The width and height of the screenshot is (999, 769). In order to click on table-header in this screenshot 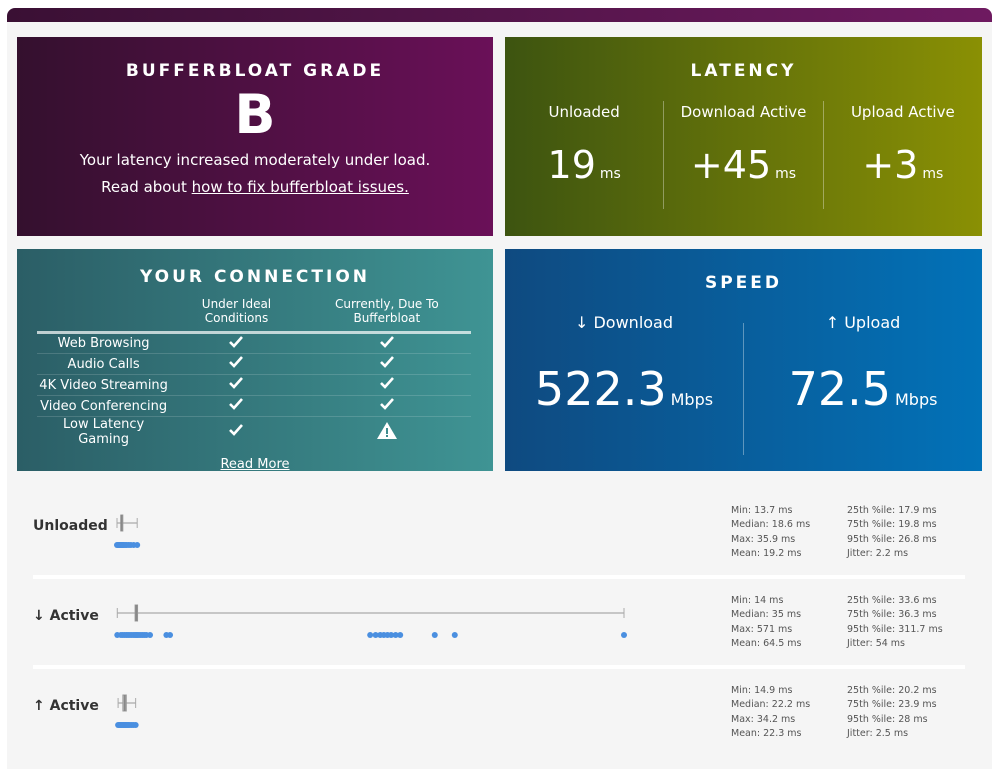, I will do `click(104, 315)`.